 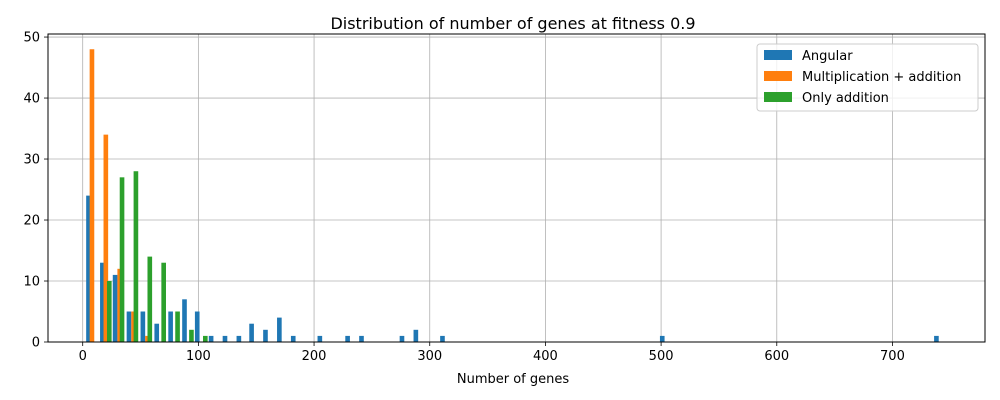 I want to click on x-tick-label: 600, so click(x=776, y=356).